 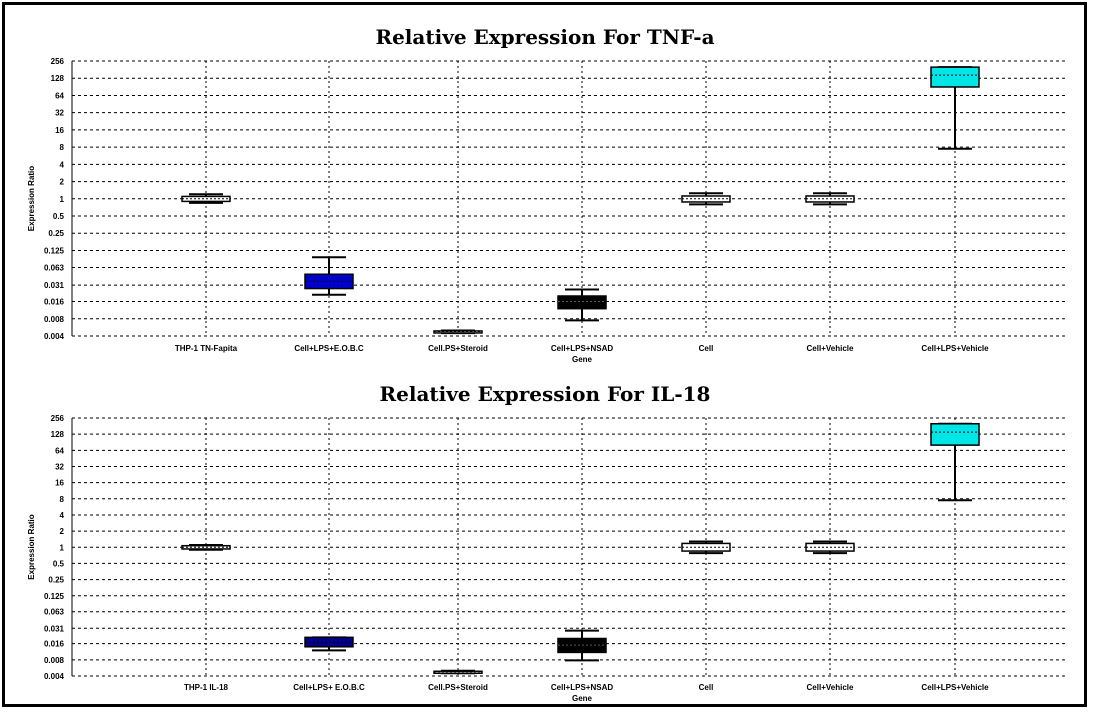 What do you see at coordinates (545, 394) in the screenshot?
I see `chart-title: Relative Expression For IL-18` at bounding box center [545, 394].